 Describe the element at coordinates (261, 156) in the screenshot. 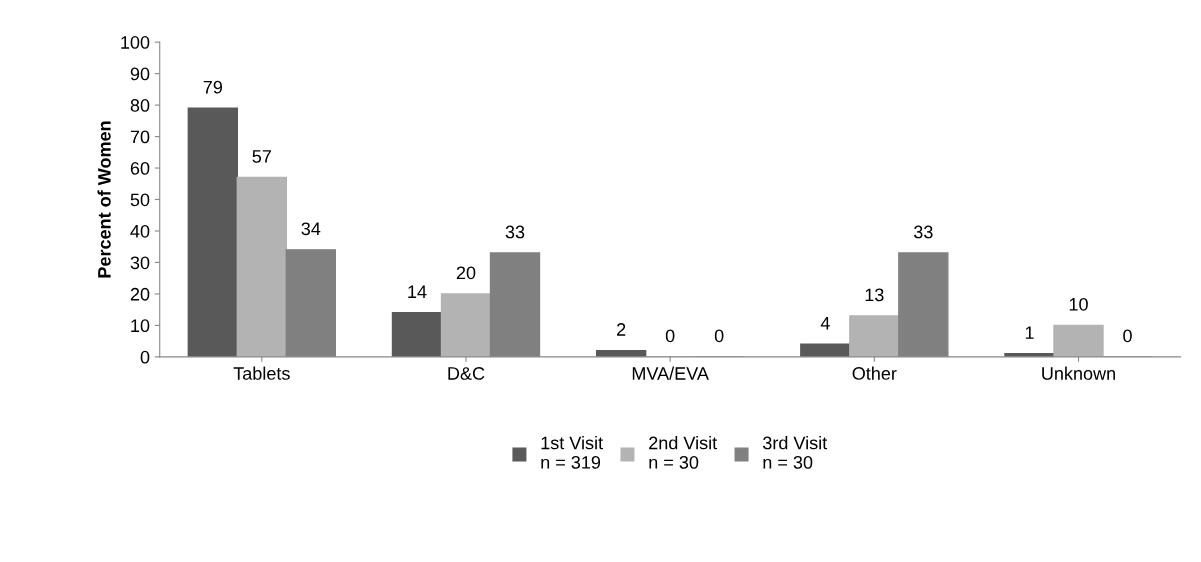

I see `data-label: 57` at that location.